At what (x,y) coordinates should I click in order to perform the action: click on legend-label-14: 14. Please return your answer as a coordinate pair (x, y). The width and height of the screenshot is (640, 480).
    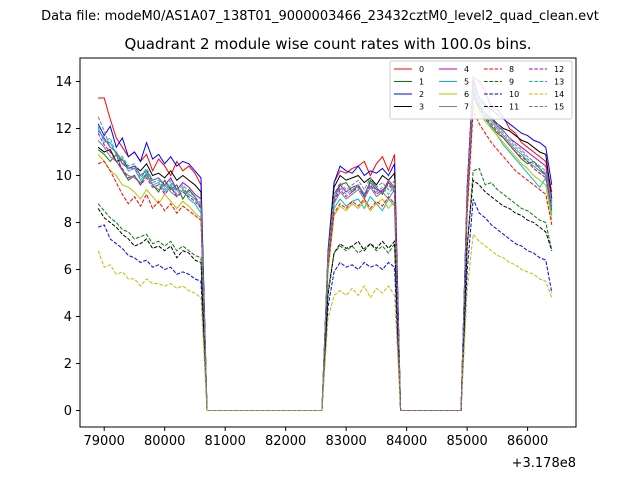
    Looking at the image, I should click on (559, 94).